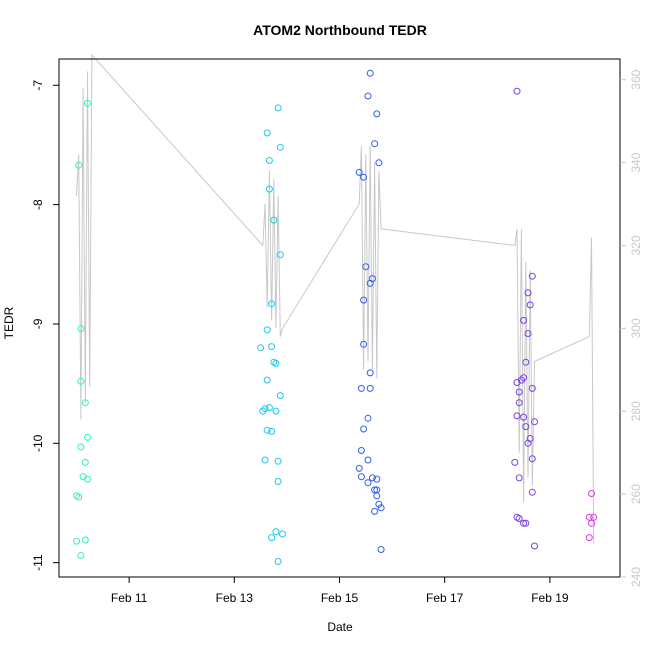  What do you see at coordinates (129, 598) in the screenshot?
I see `x-tick-label: Feb 11` at bounding box center [129, 598].